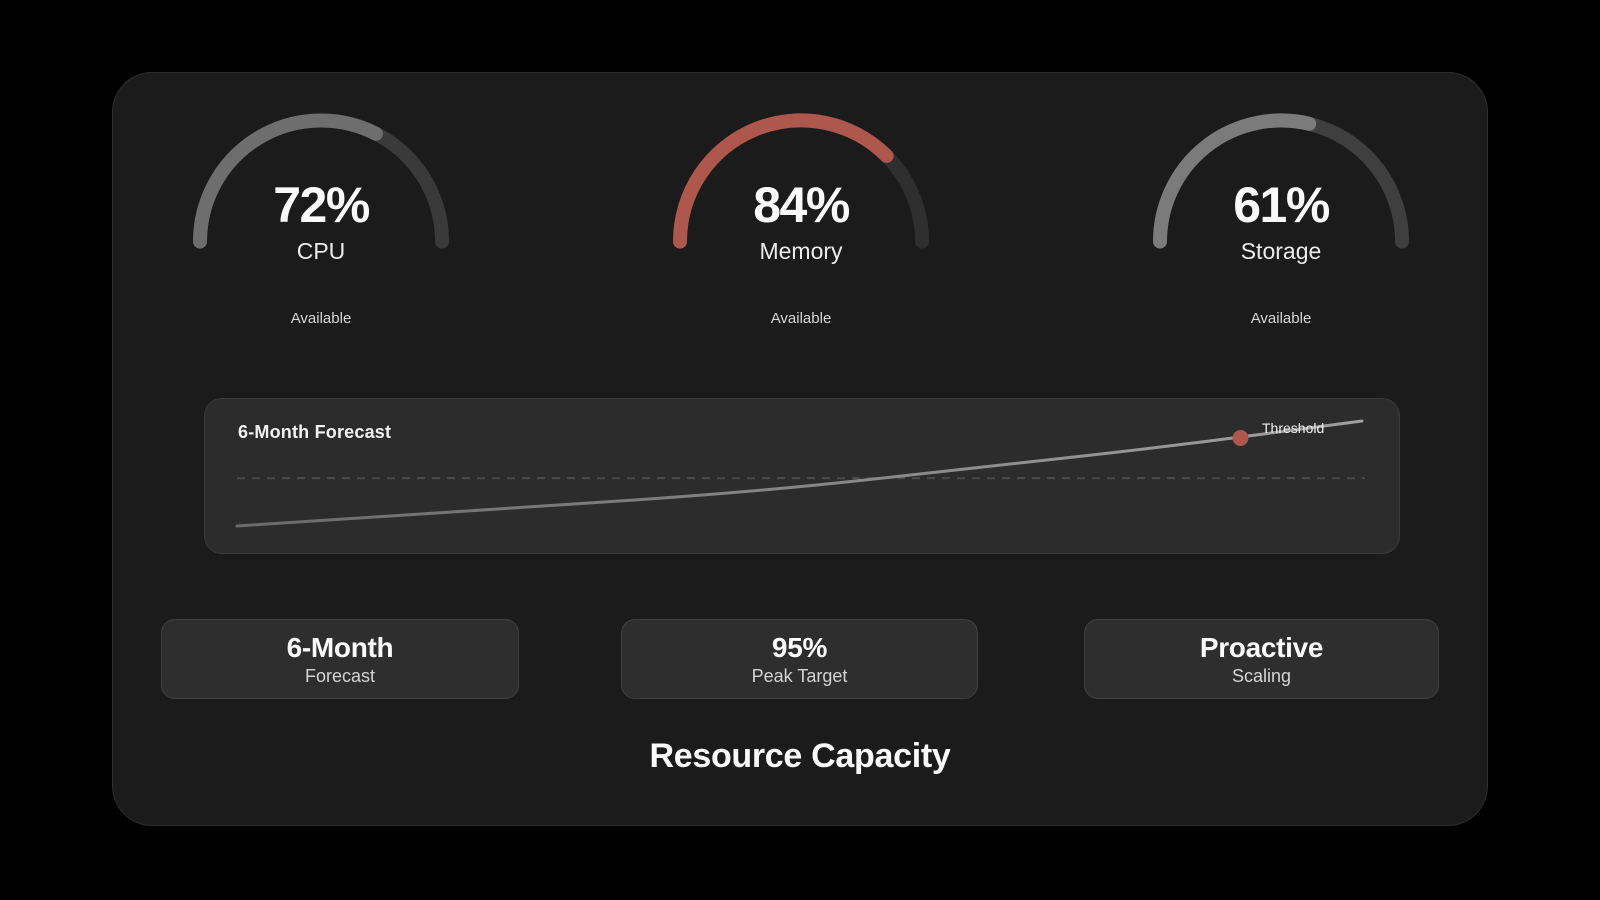 This screenshot has width=1600, height=900. What do you see at coordinates (340, 675) in the screenshot?
I see `stat-subtitle: Forecast` at bounding box center [340, 675].